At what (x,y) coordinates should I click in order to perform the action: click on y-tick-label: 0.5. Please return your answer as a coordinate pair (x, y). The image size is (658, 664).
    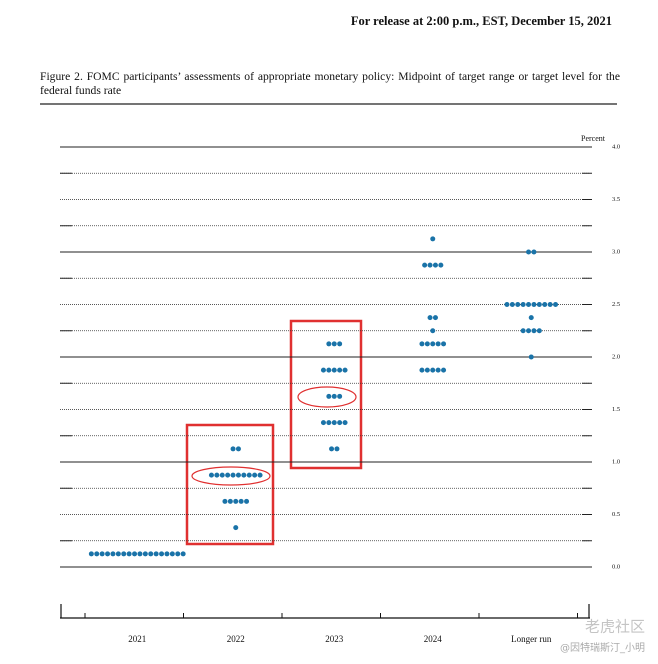
    Looking at the image, I should click on (616, 514).